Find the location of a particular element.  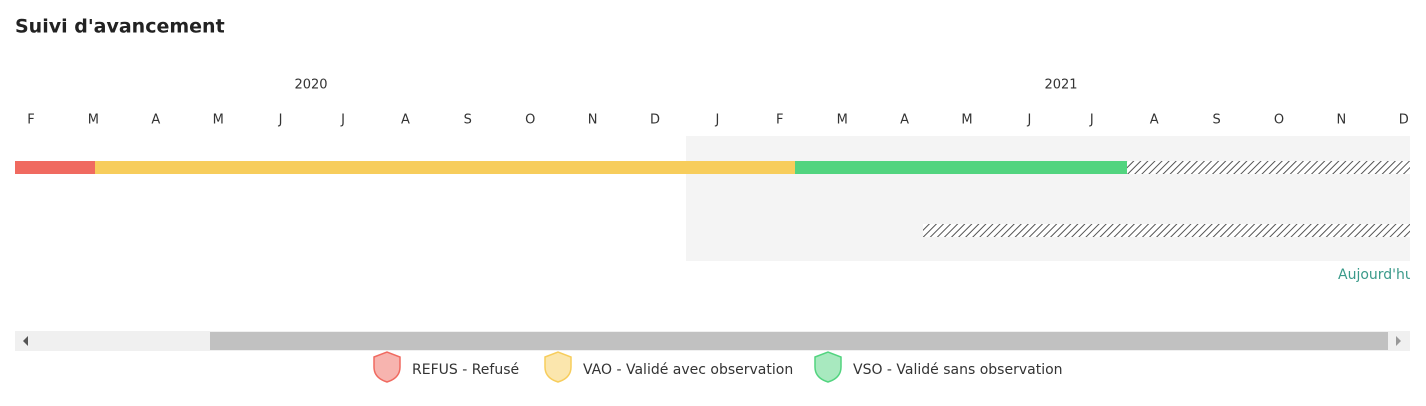

legend-label: REFUS - Refusé is located at coordinates (465, 370).